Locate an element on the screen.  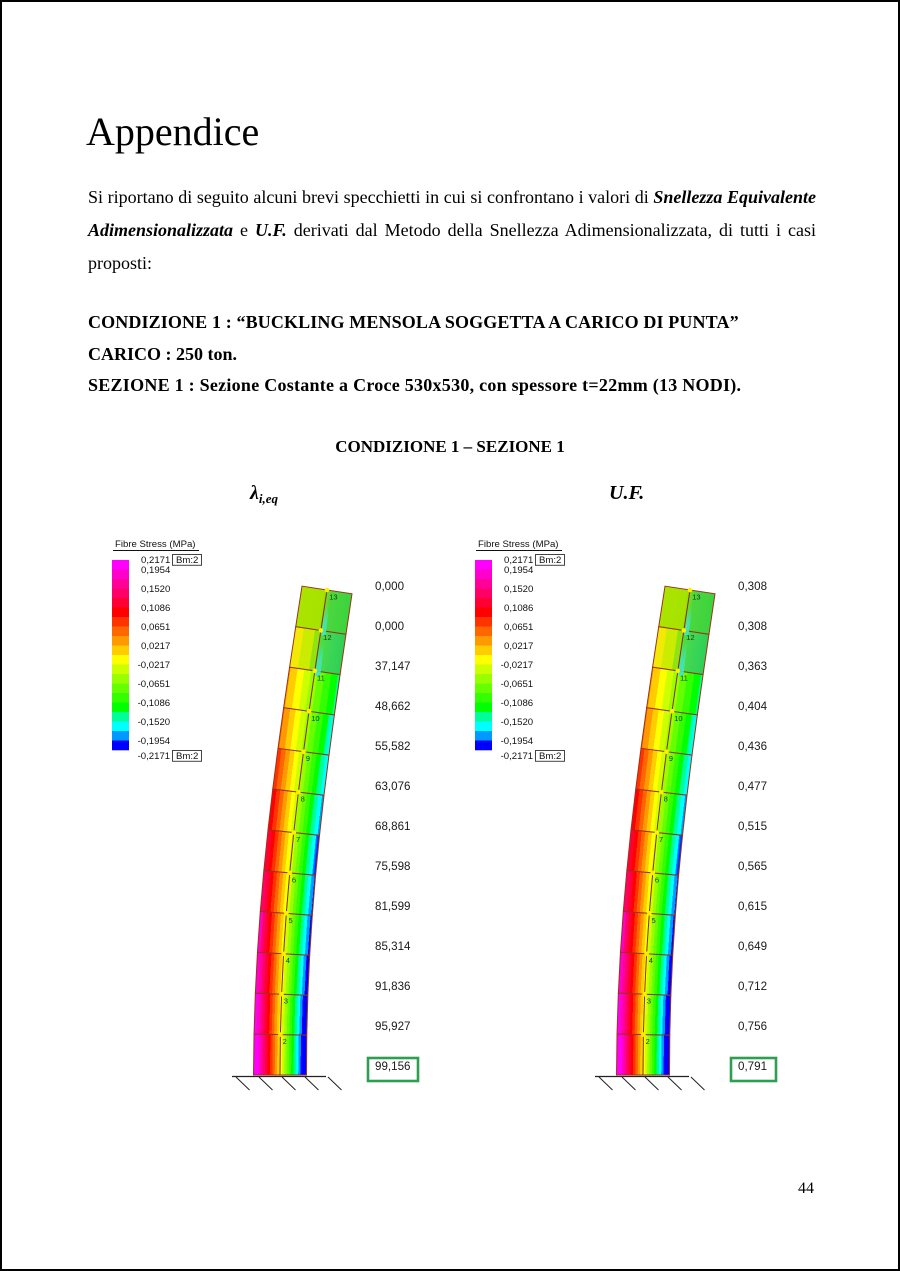
svg-text: 37,147 is located at coordinates (392, 666).